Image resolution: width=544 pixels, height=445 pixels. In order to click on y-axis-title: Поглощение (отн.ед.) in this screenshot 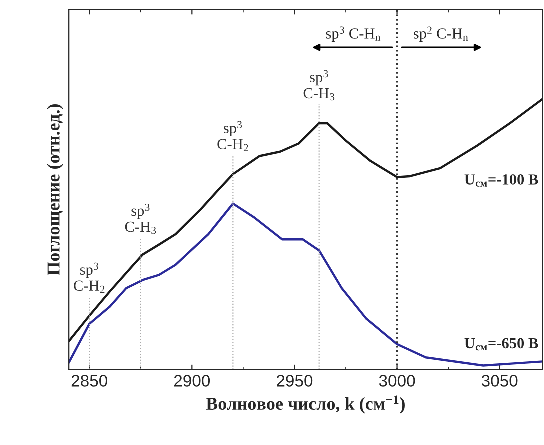, I will do `click(55, 190)`.